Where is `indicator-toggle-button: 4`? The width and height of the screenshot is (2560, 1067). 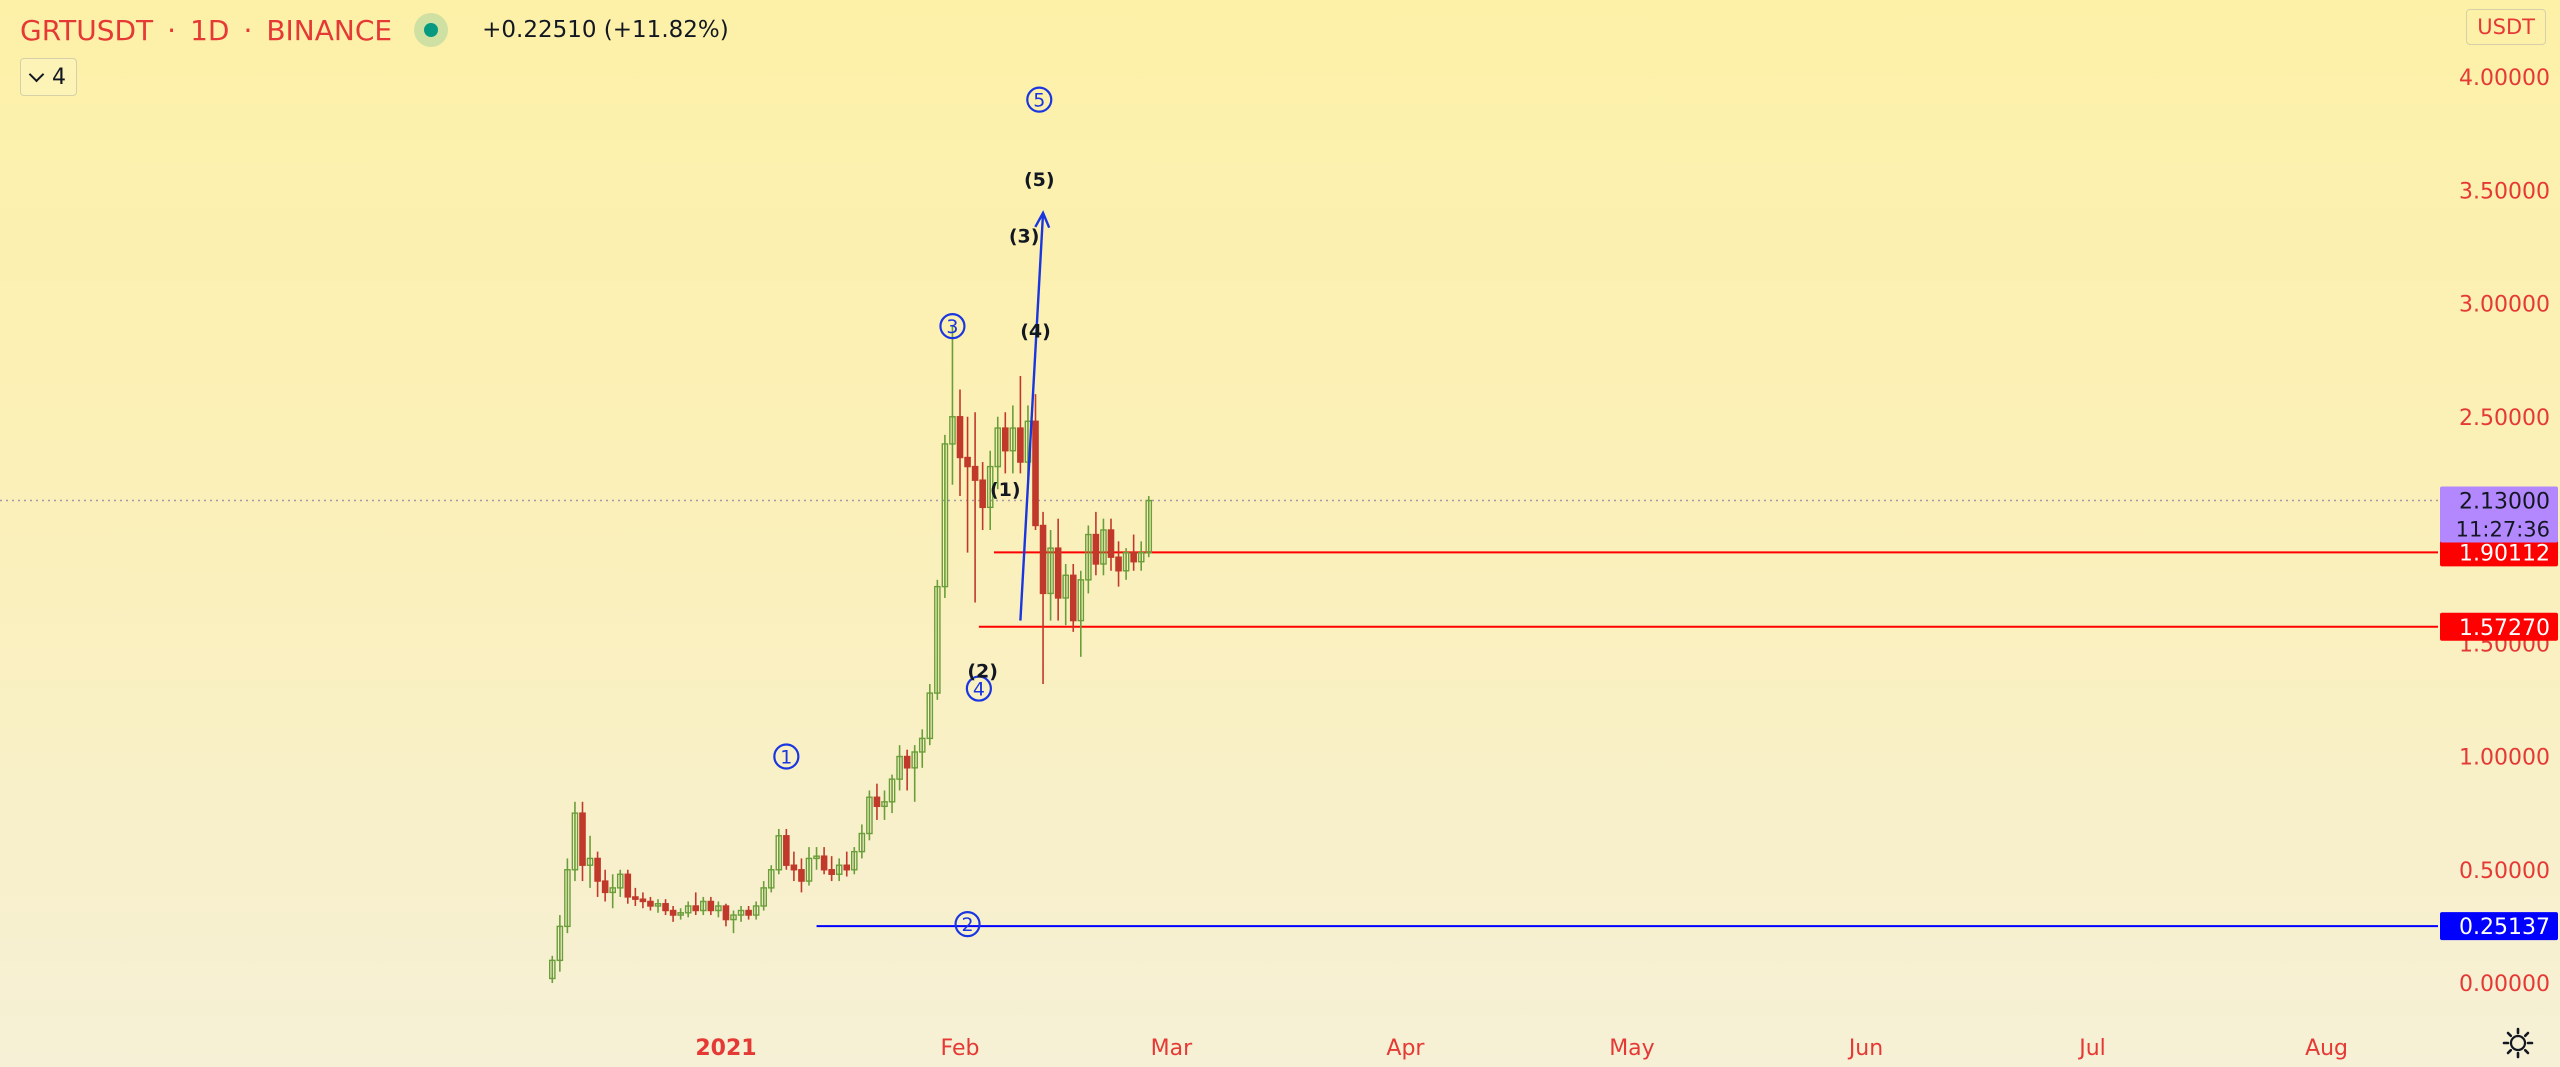 indicator-toggle-button: 4 is located at coordinates (48, 77).